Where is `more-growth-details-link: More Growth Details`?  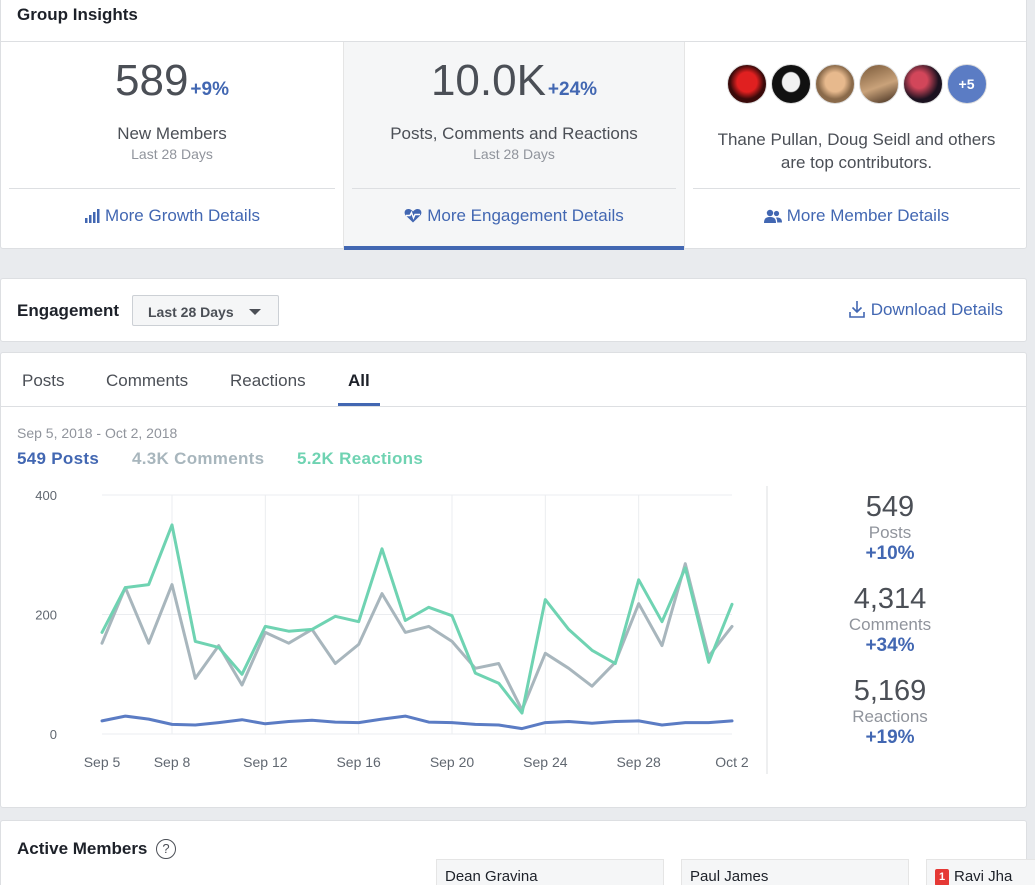 more-growth-details-link: More Growth Details is located at coordinates (172, 217).